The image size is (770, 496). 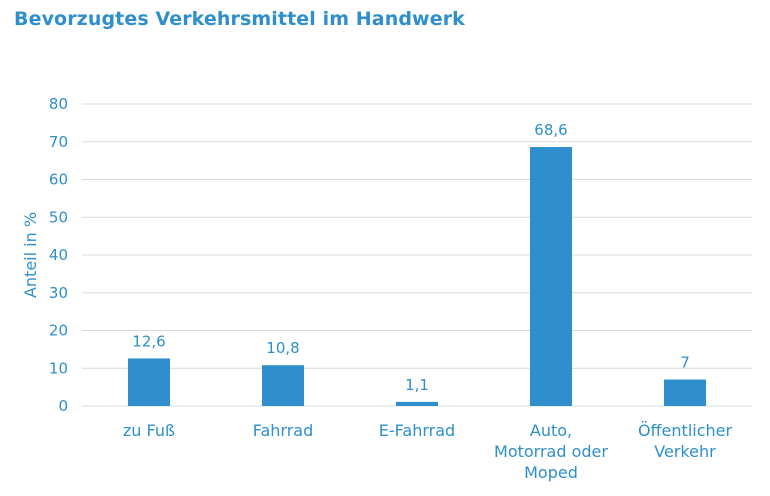 What do you see at coordinates (63, 406) in the screenshot?
I see `y-tick-label: 0` at bounding box center [63, 406].